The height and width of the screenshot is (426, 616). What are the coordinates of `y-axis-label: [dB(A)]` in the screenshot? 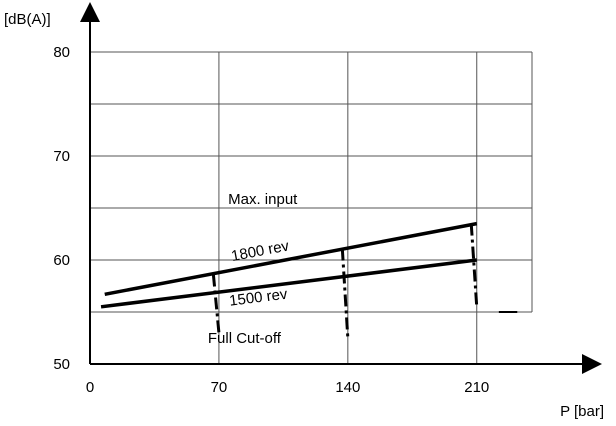 It's located at (27, 19).